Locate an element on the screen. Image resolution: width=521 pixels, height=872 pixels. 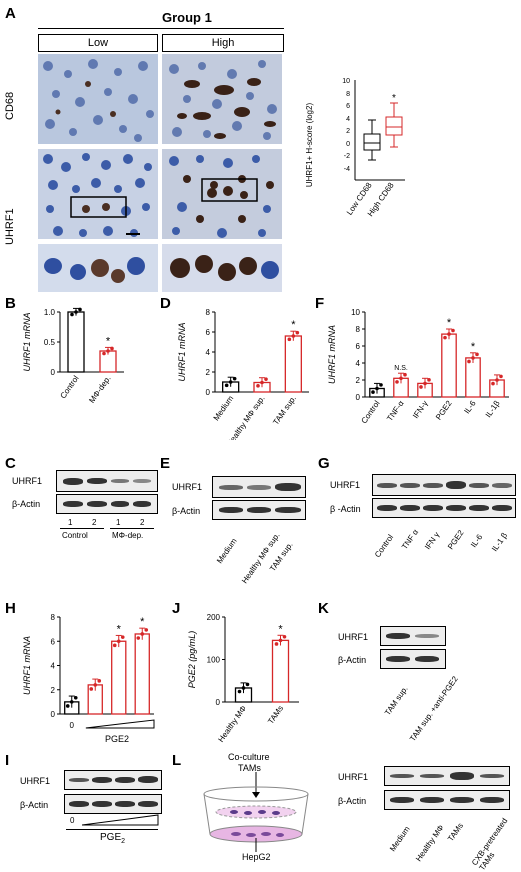
wb-l-lane-tams: TAMs is located at coordinates (456, 832).